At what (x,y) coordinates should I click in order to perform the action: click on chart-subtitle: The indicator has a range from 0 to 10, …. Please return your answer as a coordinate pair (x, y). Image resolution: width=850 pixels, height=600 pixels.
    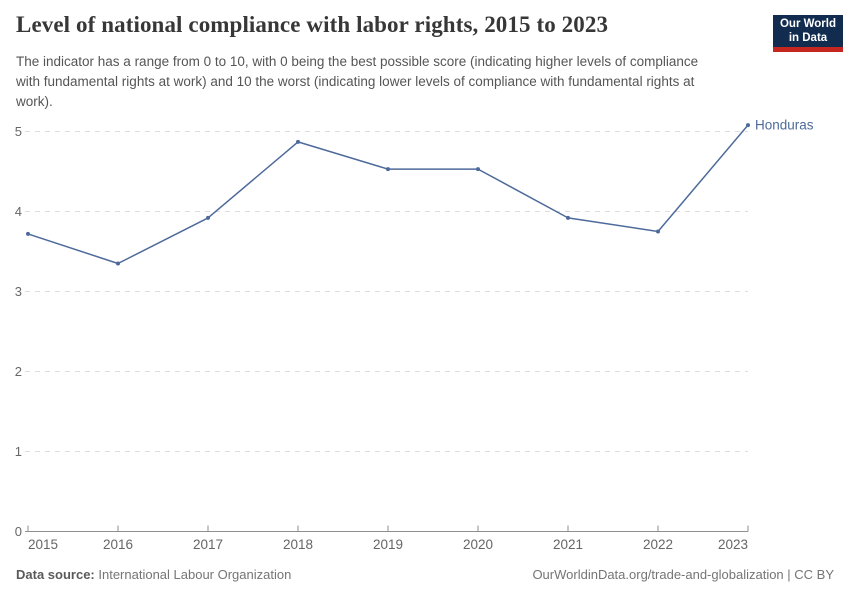
    Looking at the image, I should click on (357, 81).